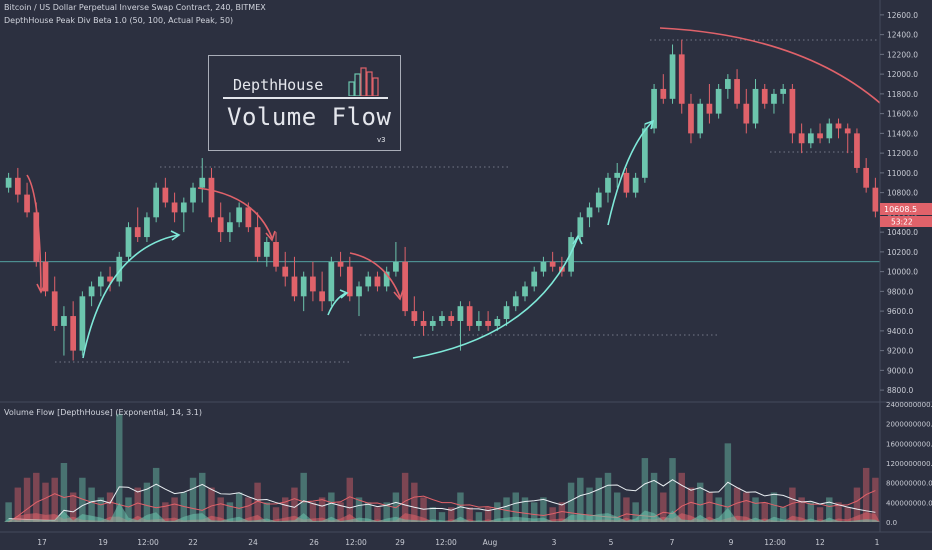 The width and height of the screenshot is (932, 550). What do you see at coordinates (148, 542) in the screenshot?
I see `time-tick-label: 12:00` at bounding box center [148, 542].